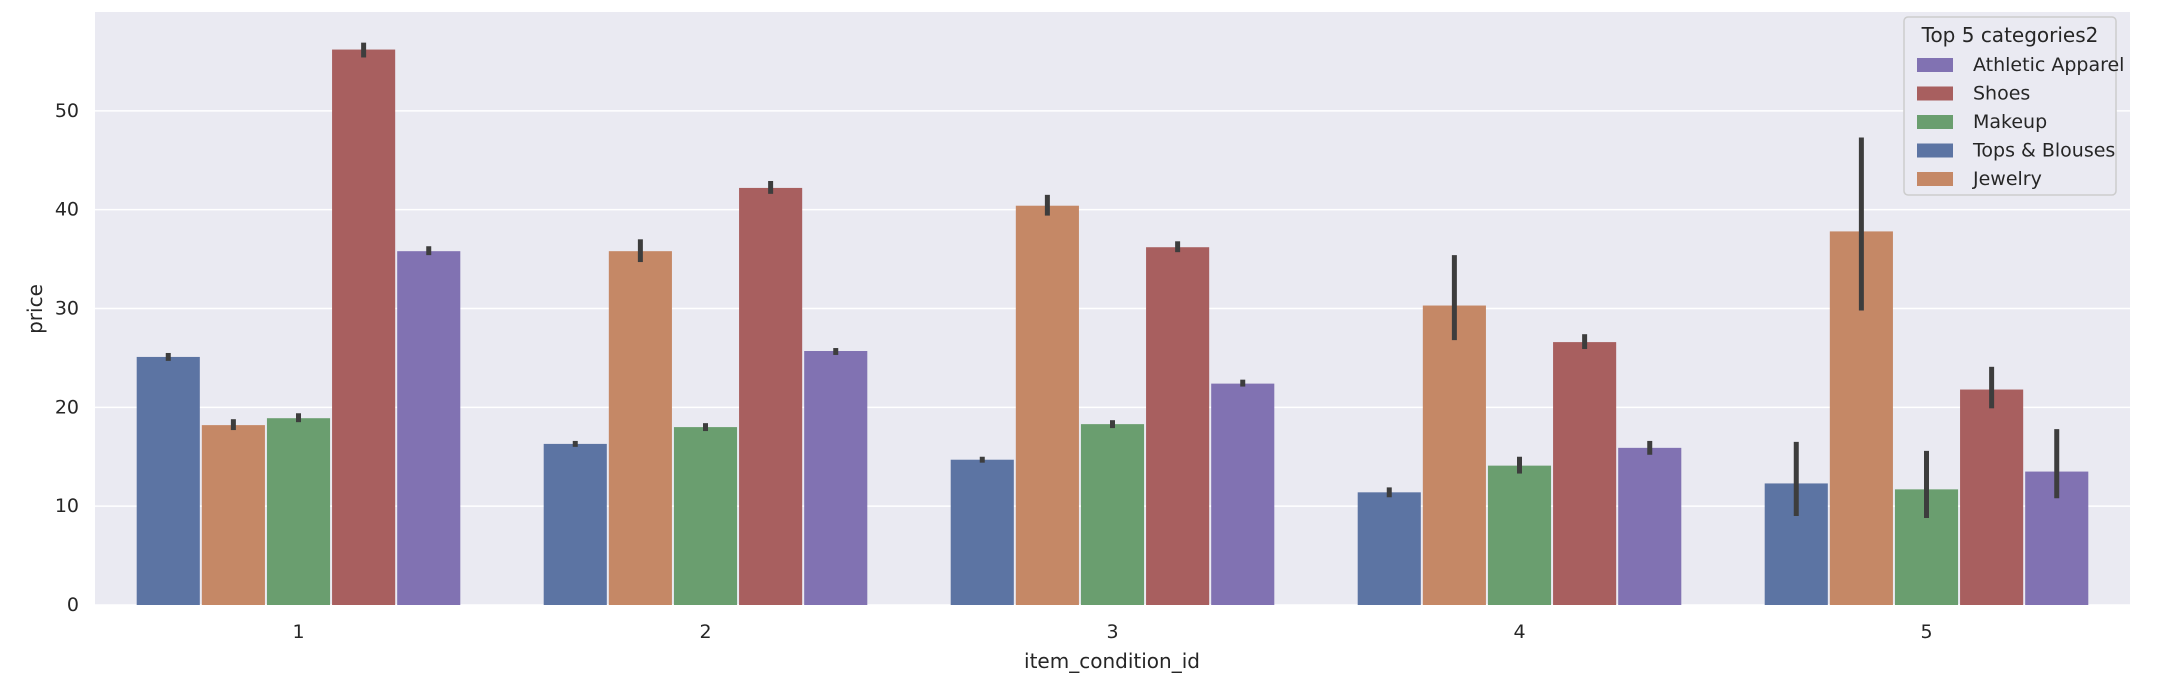  What do you see at coordinates (67, 309) in the screenshot?
I see `y-tick-label: 30` at bounding box center [67, 309].